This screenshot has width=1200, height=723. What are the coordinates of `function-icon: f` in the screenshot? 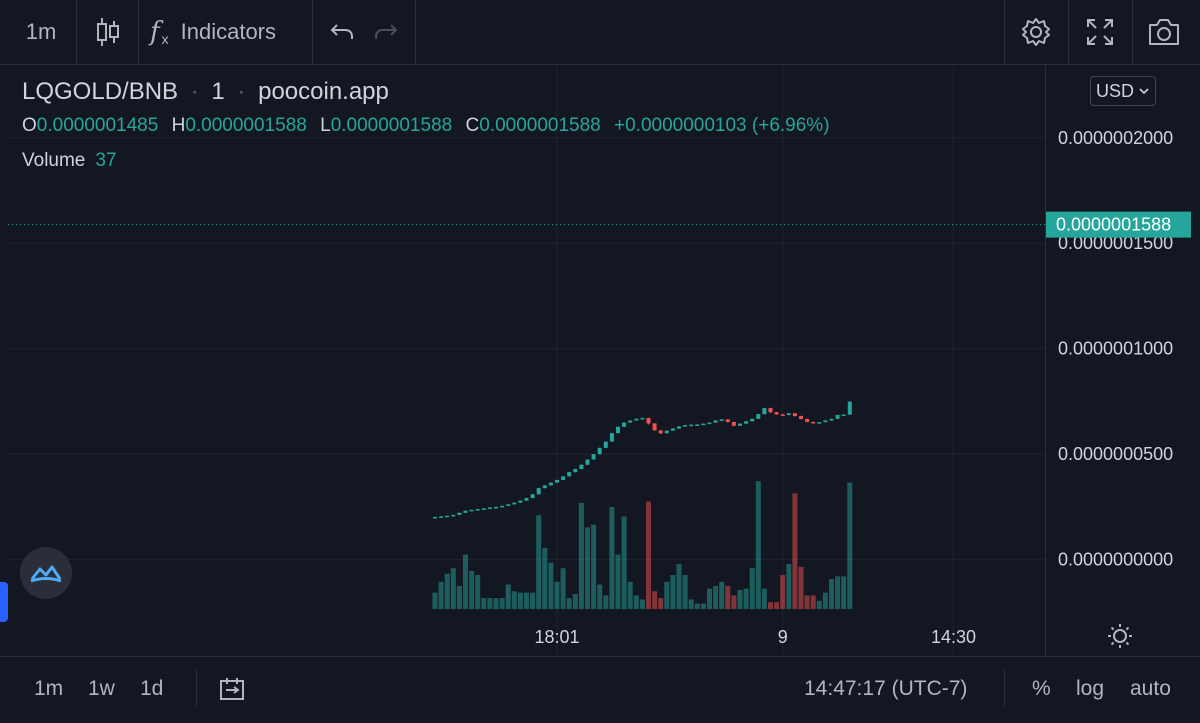 It's located at (155, 32).